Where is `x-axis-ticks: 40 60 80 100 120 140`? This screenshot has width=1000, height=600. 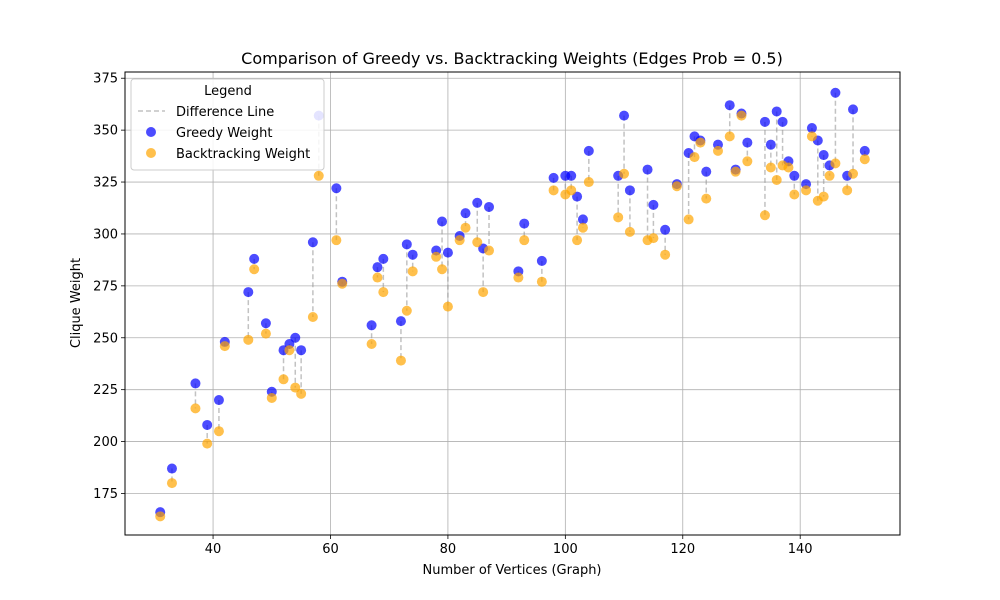
x-axis-ticks: 40 60 80 100 120 140 is located at coordinates (509, 546).